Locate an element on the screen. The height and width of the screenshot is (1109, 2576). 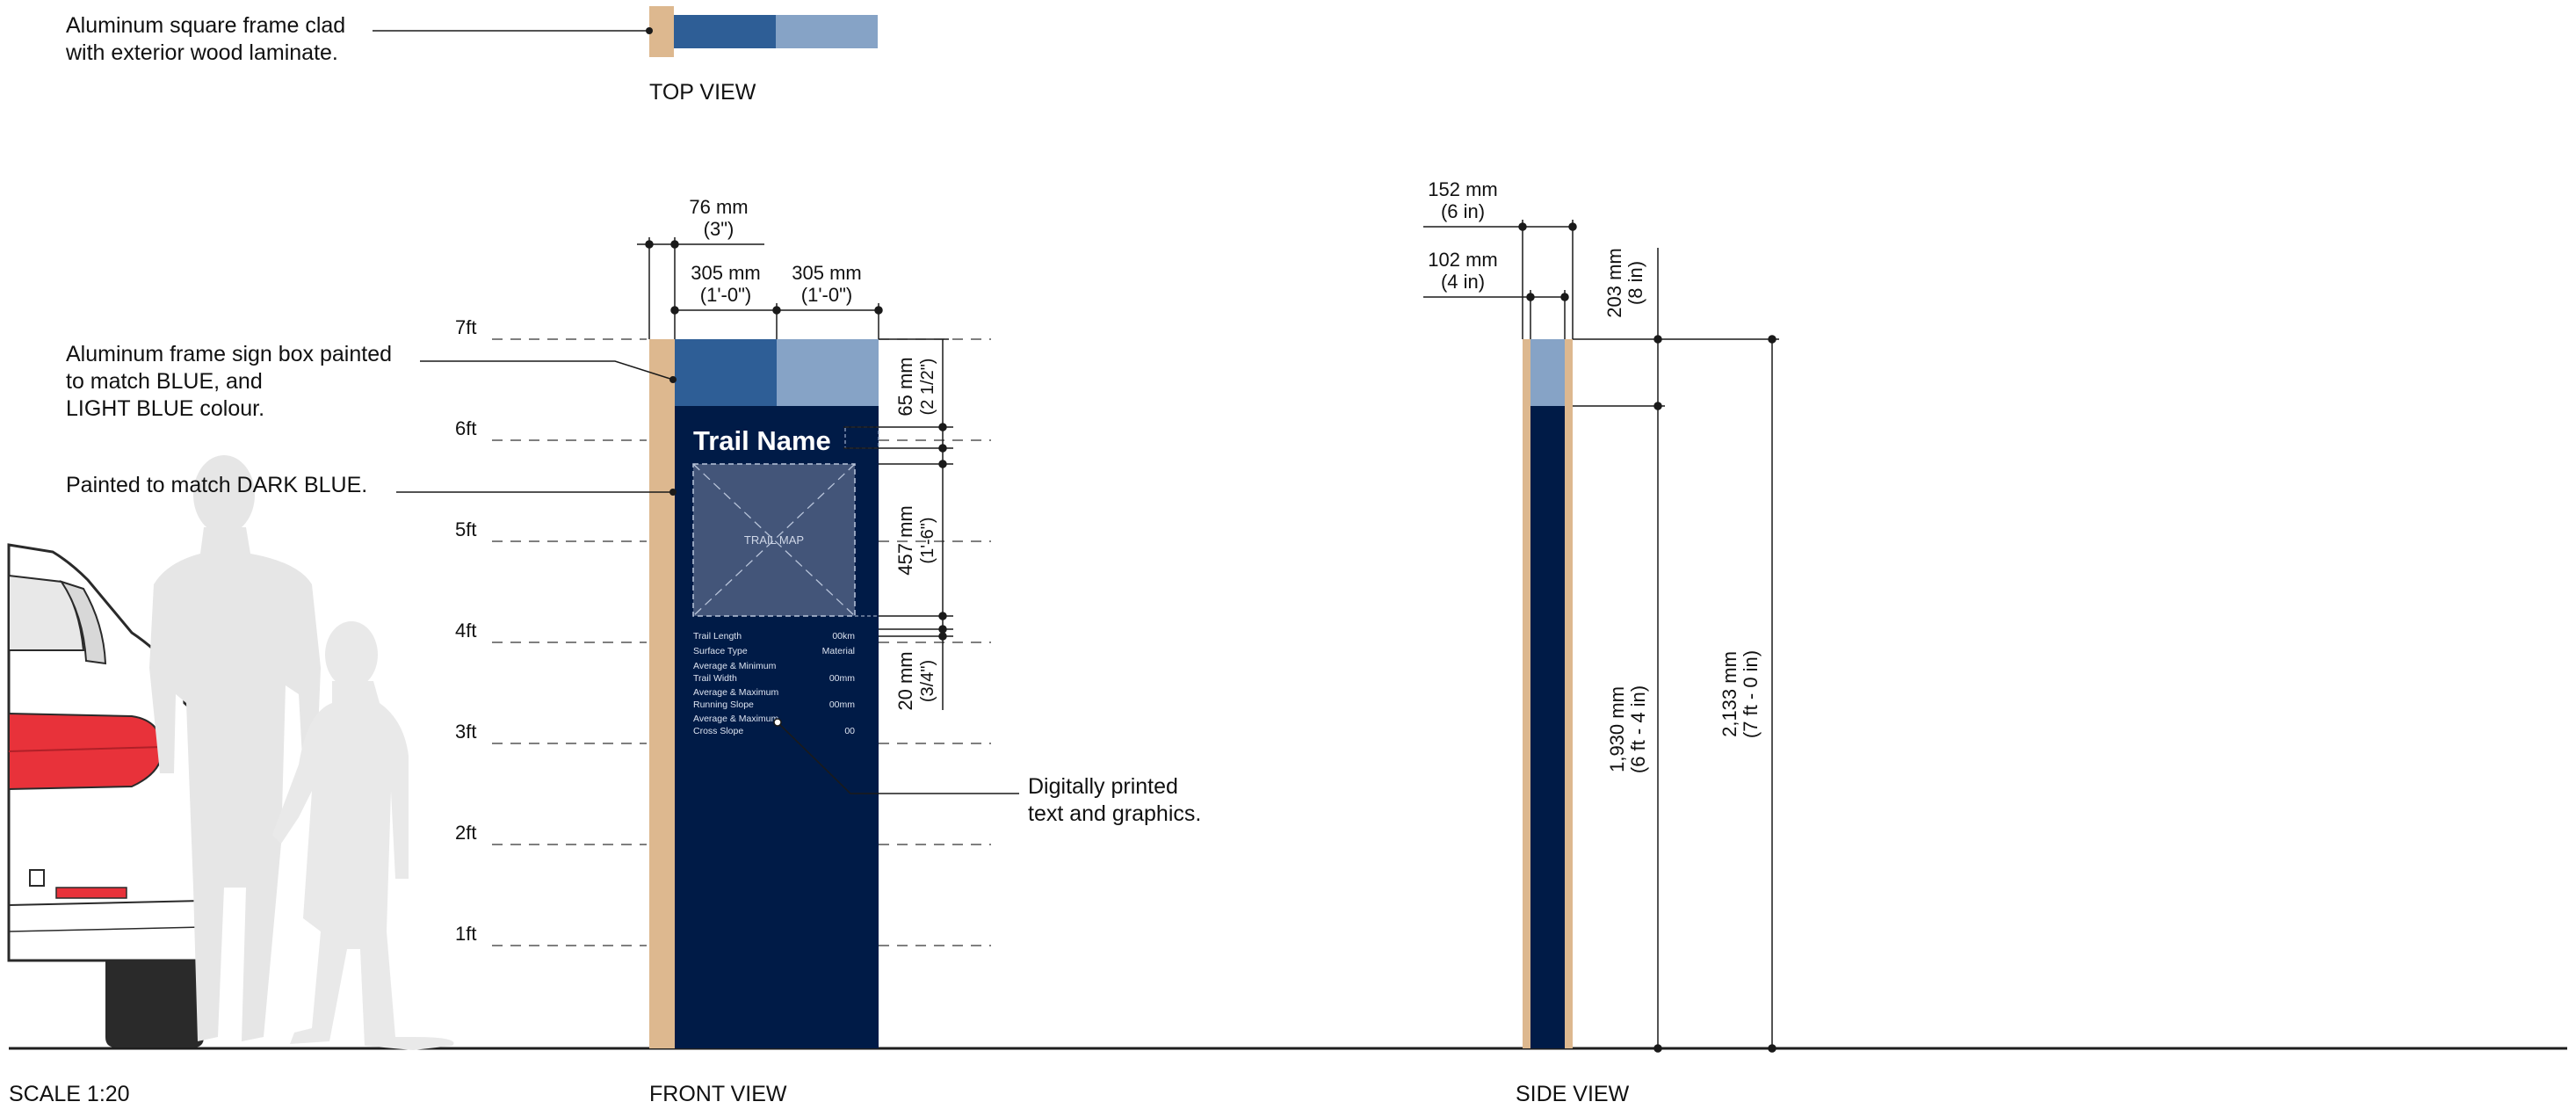
height-mark-label: 6ft is located at coordinates (466, 428).